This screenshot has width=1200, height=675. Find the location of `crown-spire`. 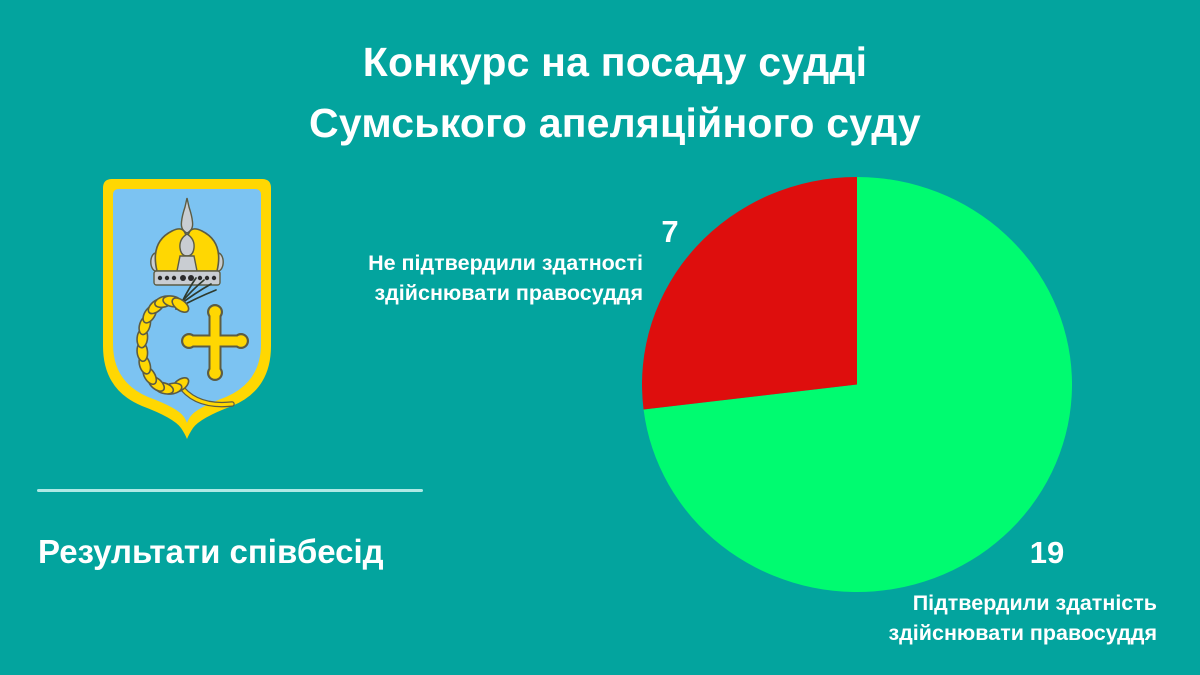

crown-spire is located at coordinates (187, 215).